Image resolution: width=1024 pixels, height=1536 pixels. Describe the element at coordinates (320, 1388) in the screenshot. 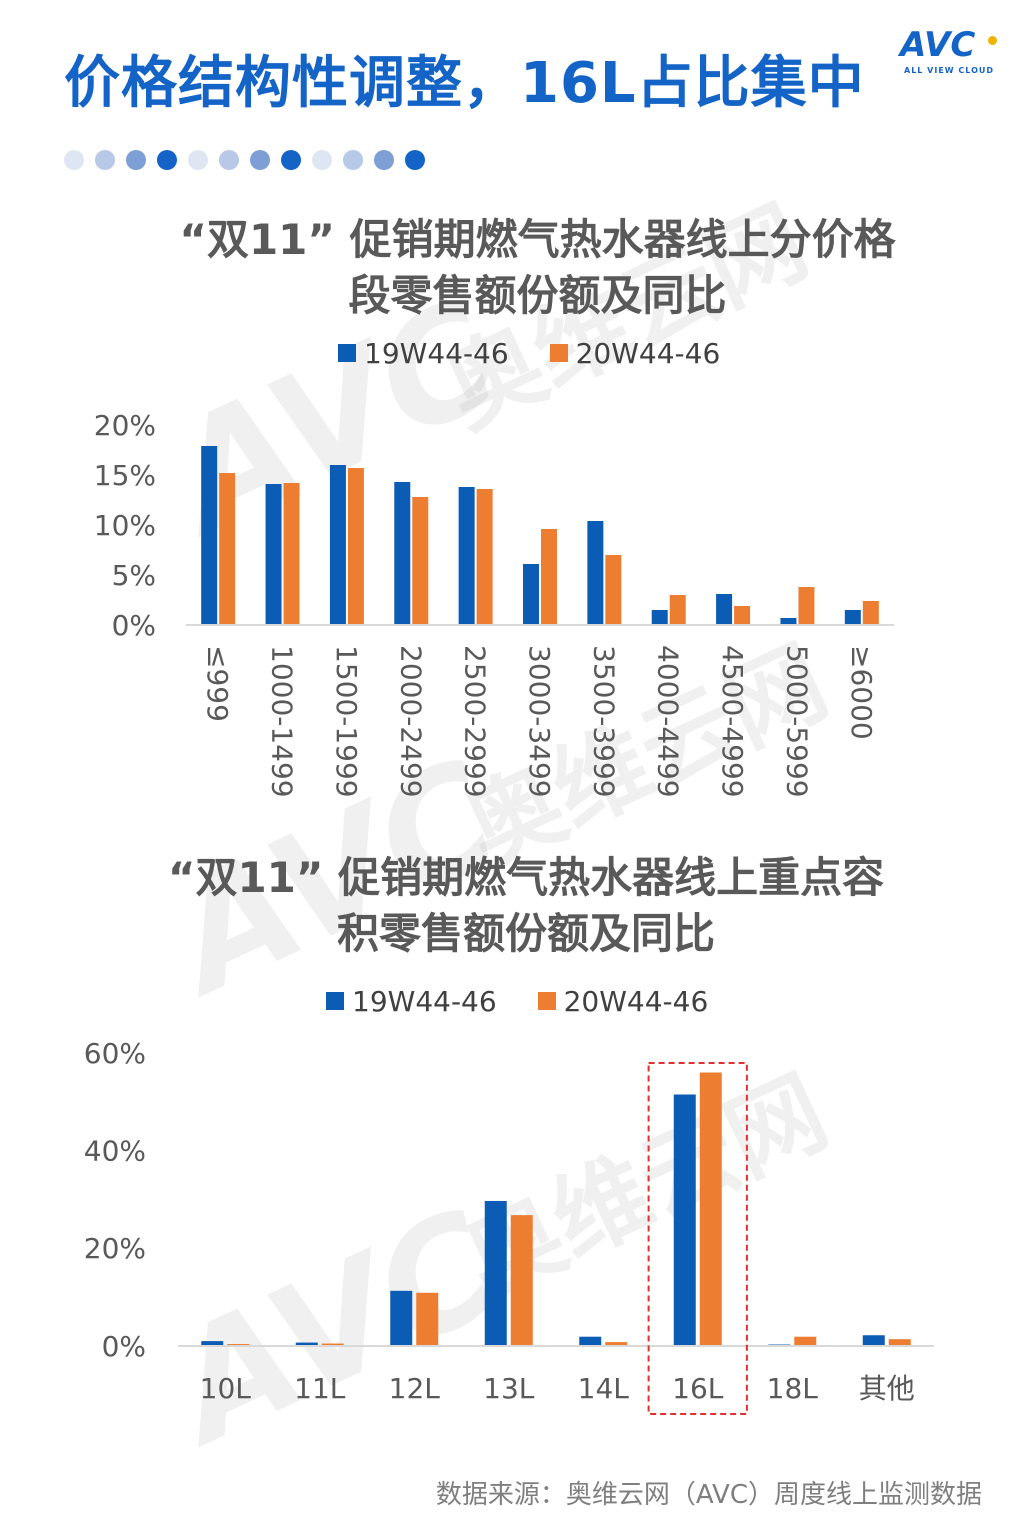

I see `x-tick-label: 11L` at that location.